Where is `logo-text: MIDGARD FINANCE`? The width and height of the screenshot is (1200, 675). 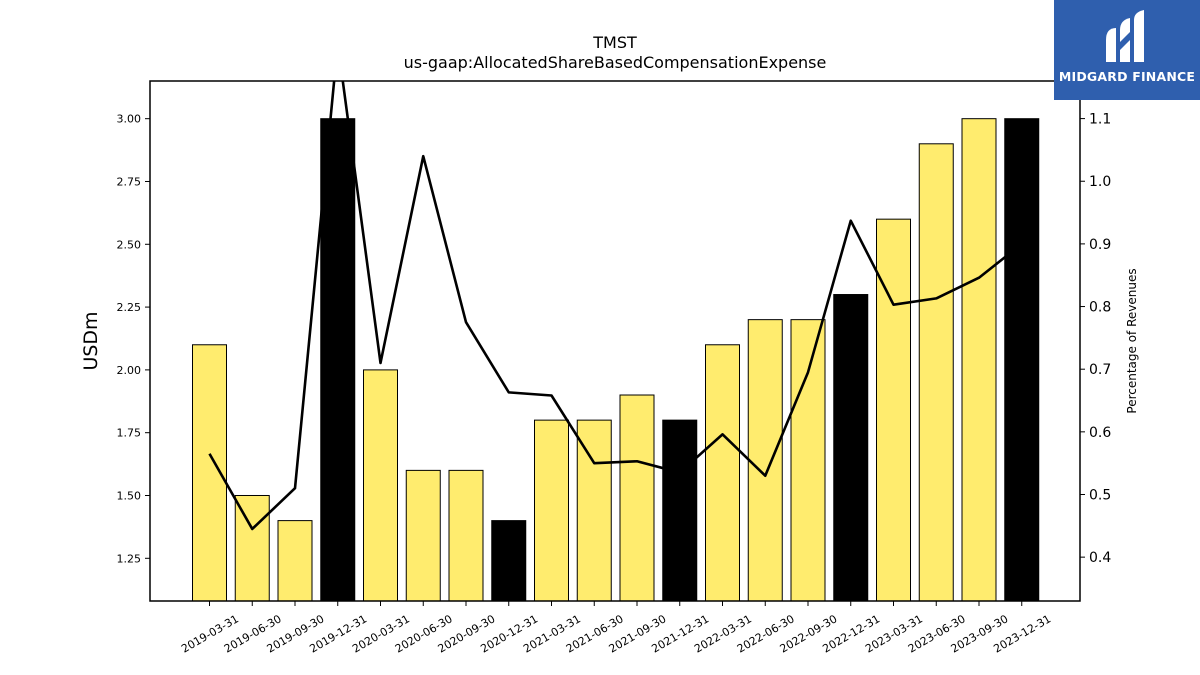
logo-text: MIDGARD FINANCE is located at coordinates (1127, 76).